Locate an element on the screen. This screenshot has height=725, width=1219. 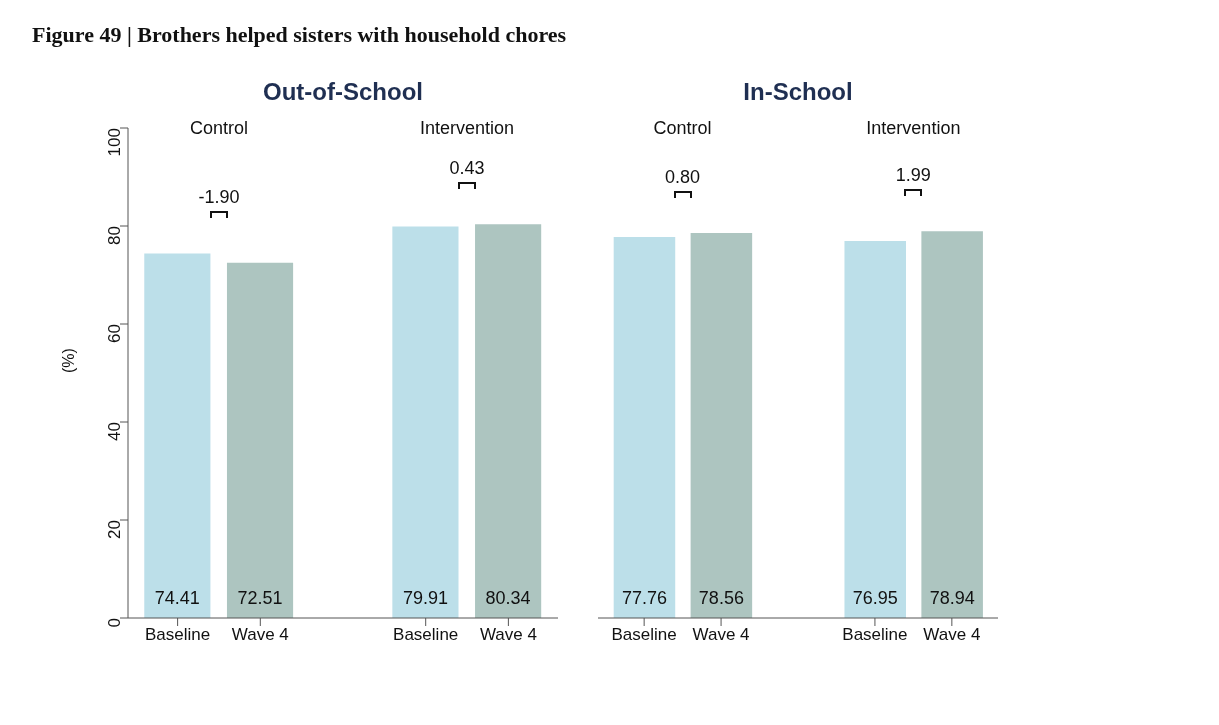
y-tick-label: 40 is located at coordinates (115, 431).